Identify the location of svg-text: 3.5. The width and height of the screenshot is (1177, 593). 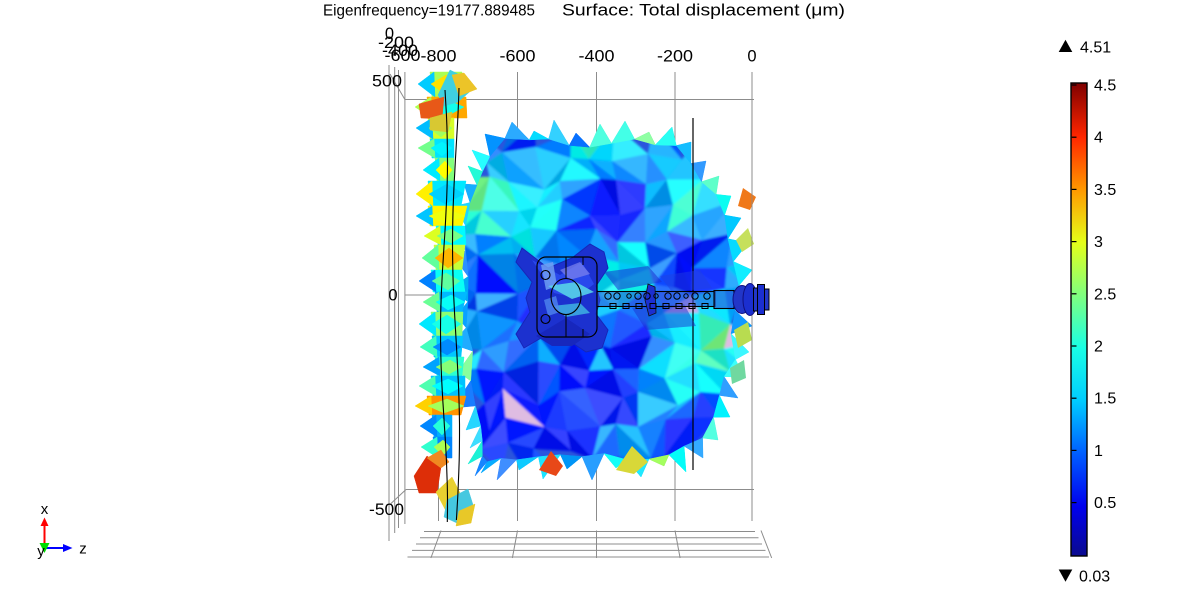
(1105, 190).